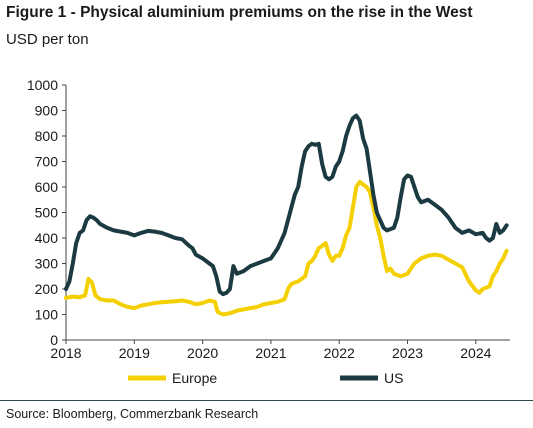  I want to click on y-tick-label: 1000, so click(42, 85).